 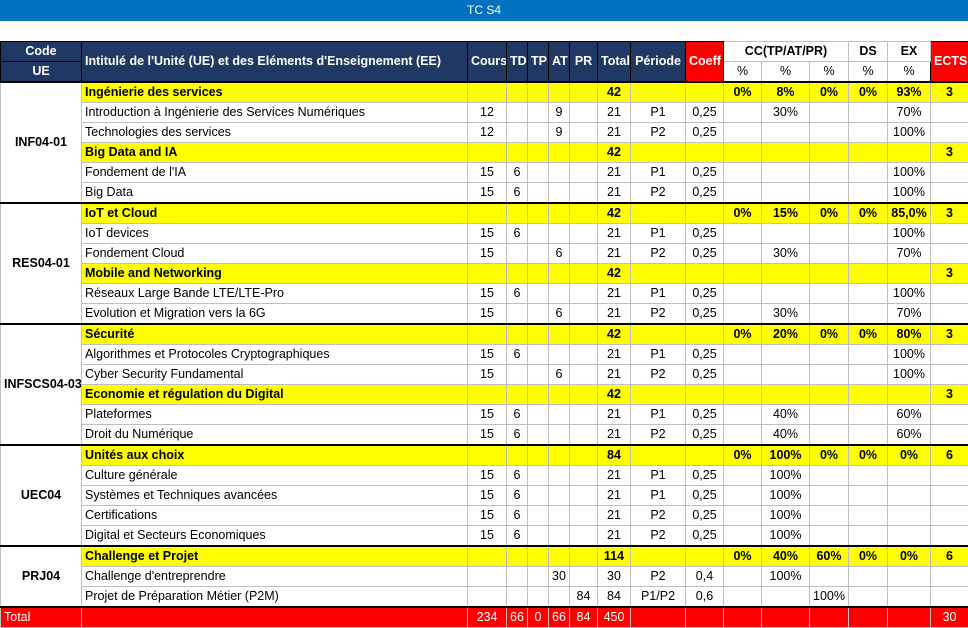 I want to click on ee-row: Plateformes 15 6 21 P1 0,25 40% 60%, so click(x=484, y=414).